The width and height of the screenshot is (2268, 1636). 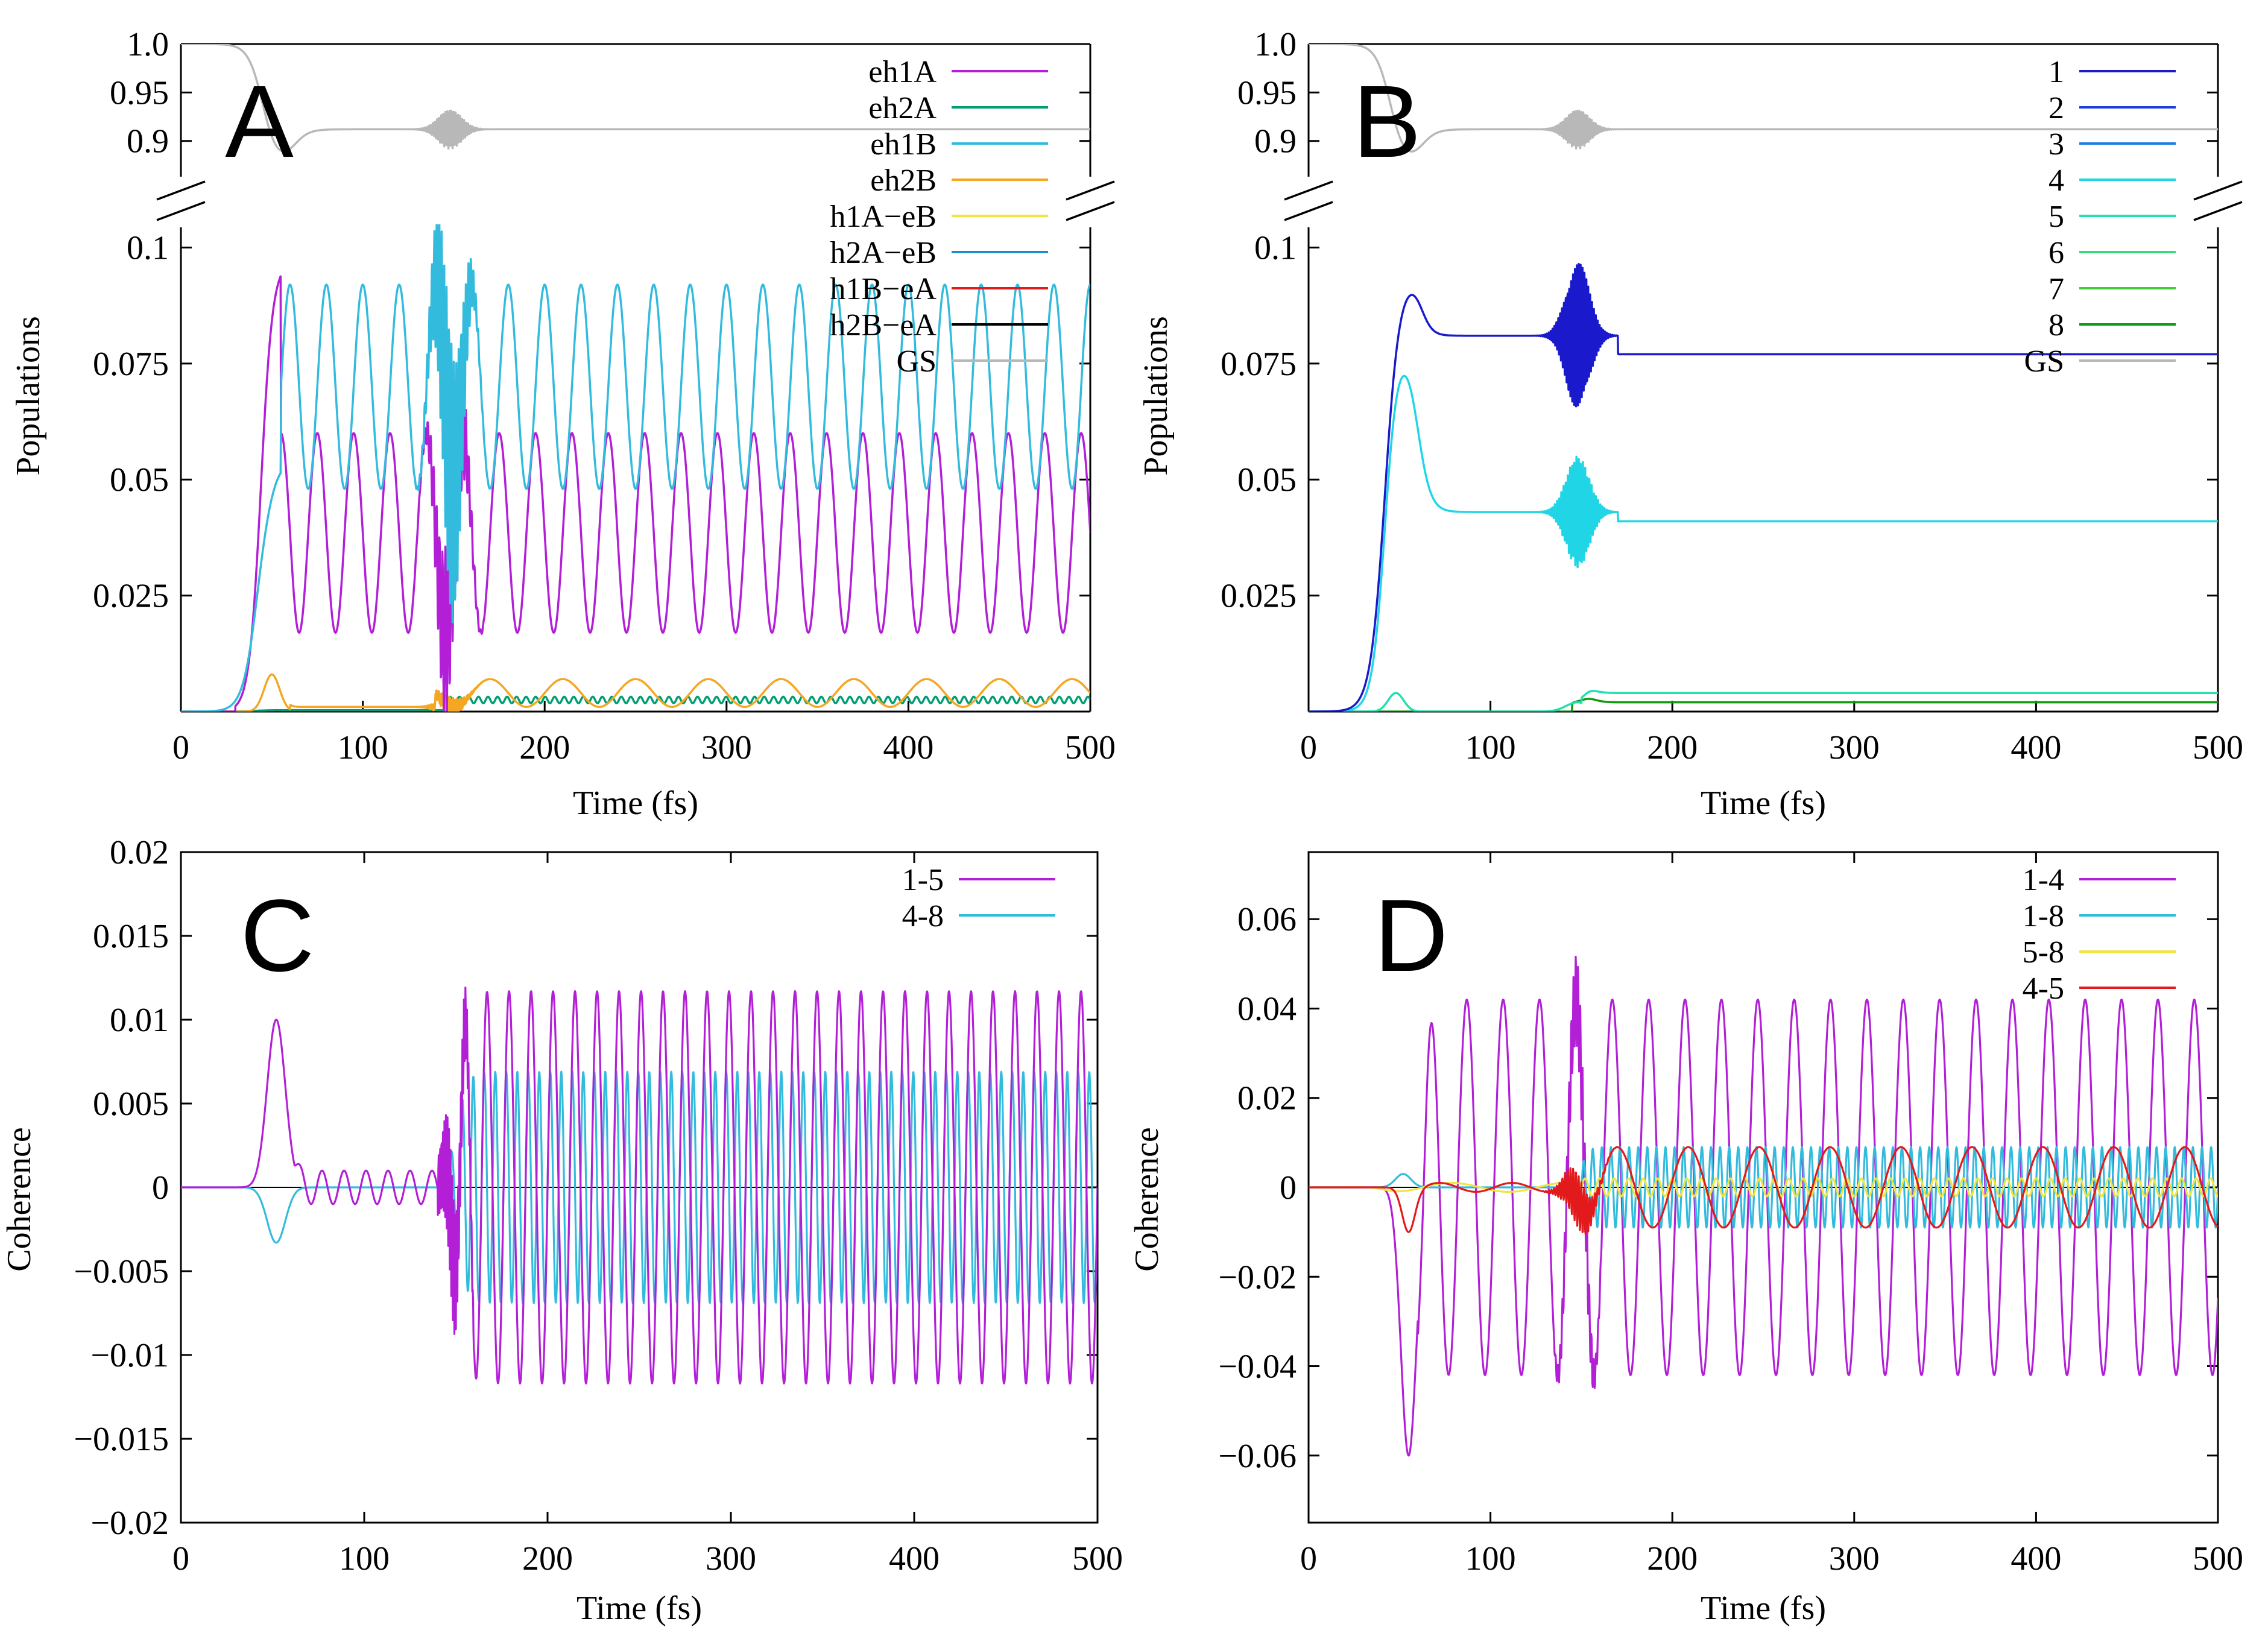 What do you see at coordinates (1387, 122) in the screenshot?
I see `panel-letter: B` at bounding box center [1387, 122].